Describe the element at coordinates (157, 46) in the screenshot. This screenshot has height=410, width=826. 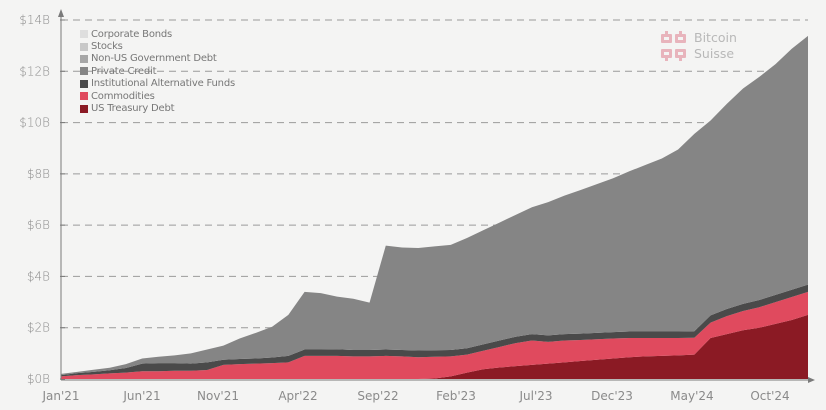
I see `legend-item: Stocks` at that location.